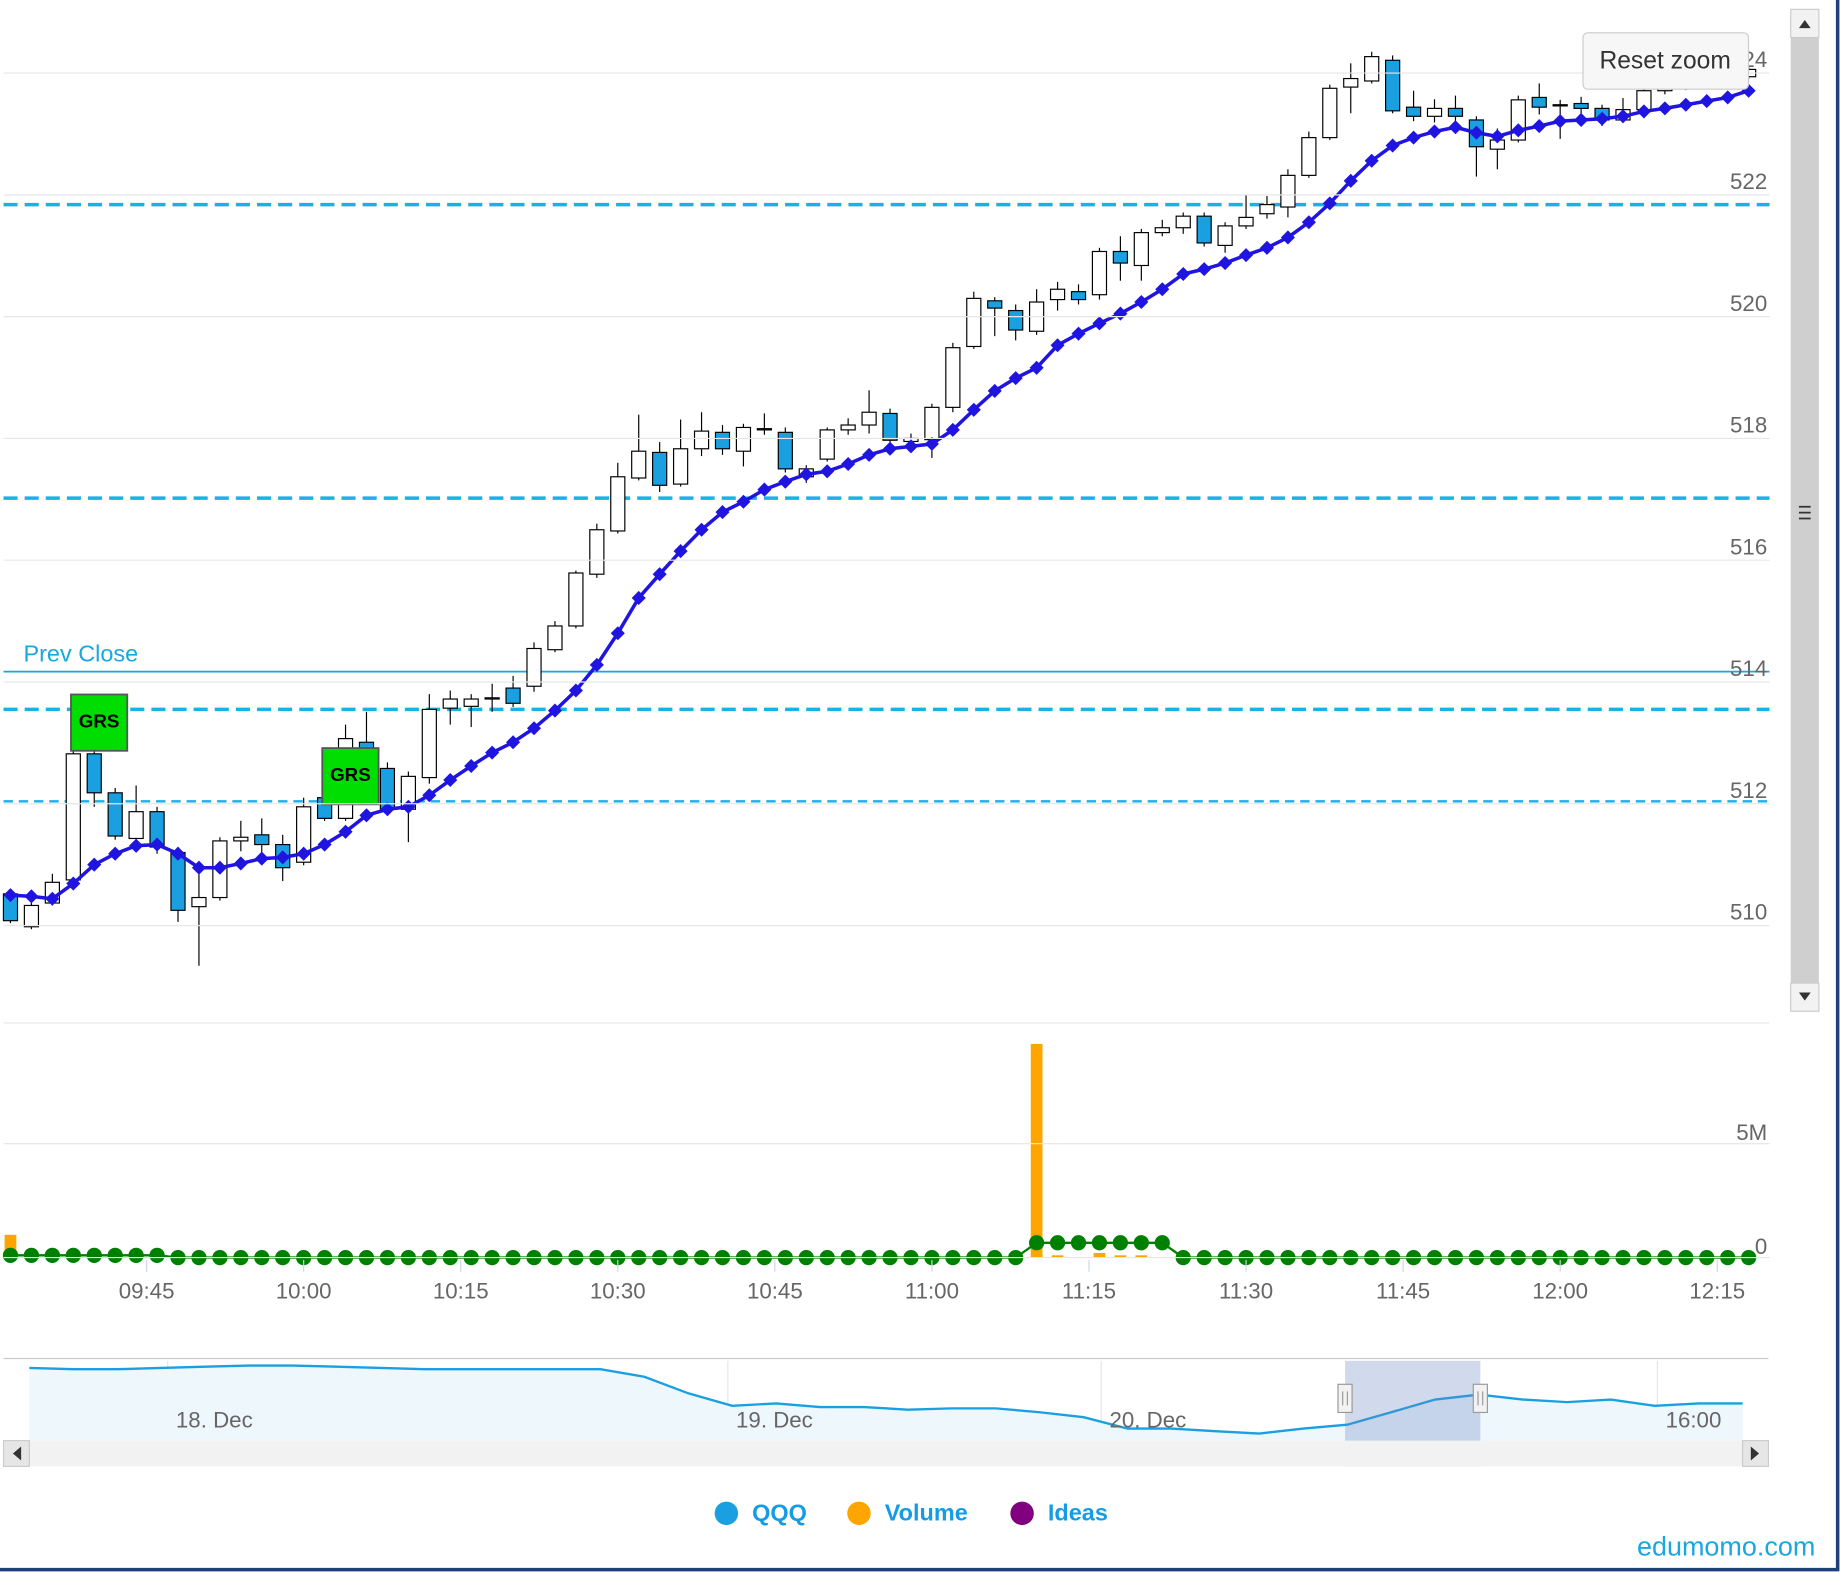  What do you see at coordinates (80, 653) in the screenshot?
I see `prev-close-label: Prev Close` at bounding box center [80, 653].